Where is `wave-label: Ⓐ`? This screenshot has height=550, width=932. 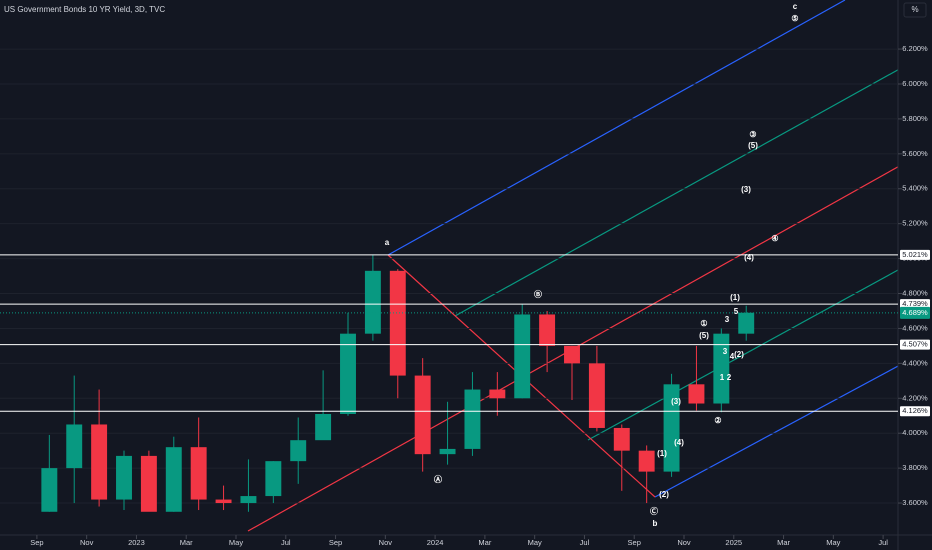
wave-label: Ⓐ is located at coordinates (438, 479).